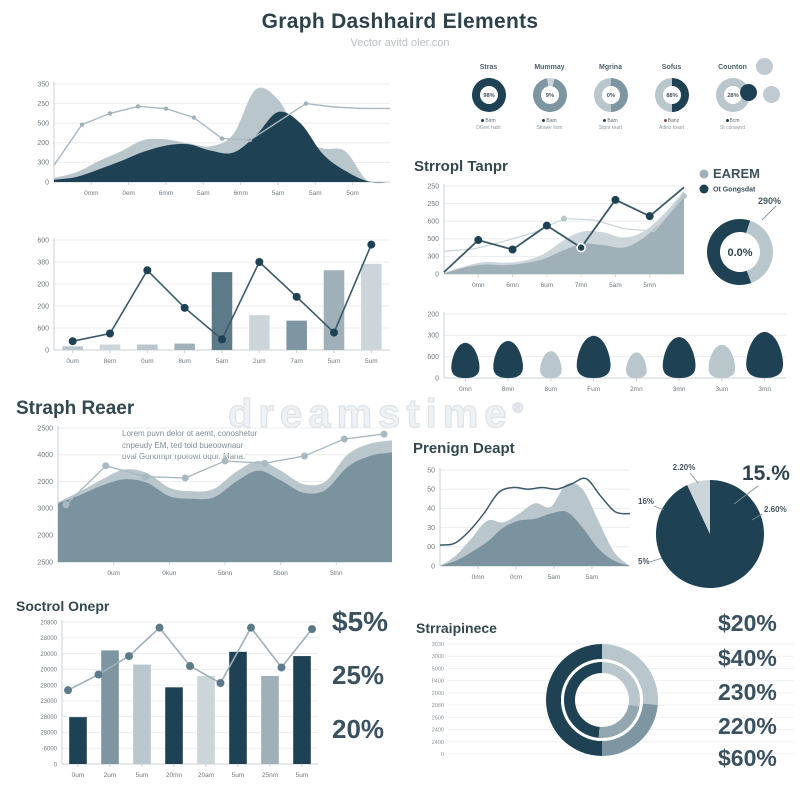 This screenshot has height=800, width=800. What do you see at coordinates (649, 285) in the screenshot?
I see `x-tick: 5mn` at bounding box center [649, 285].